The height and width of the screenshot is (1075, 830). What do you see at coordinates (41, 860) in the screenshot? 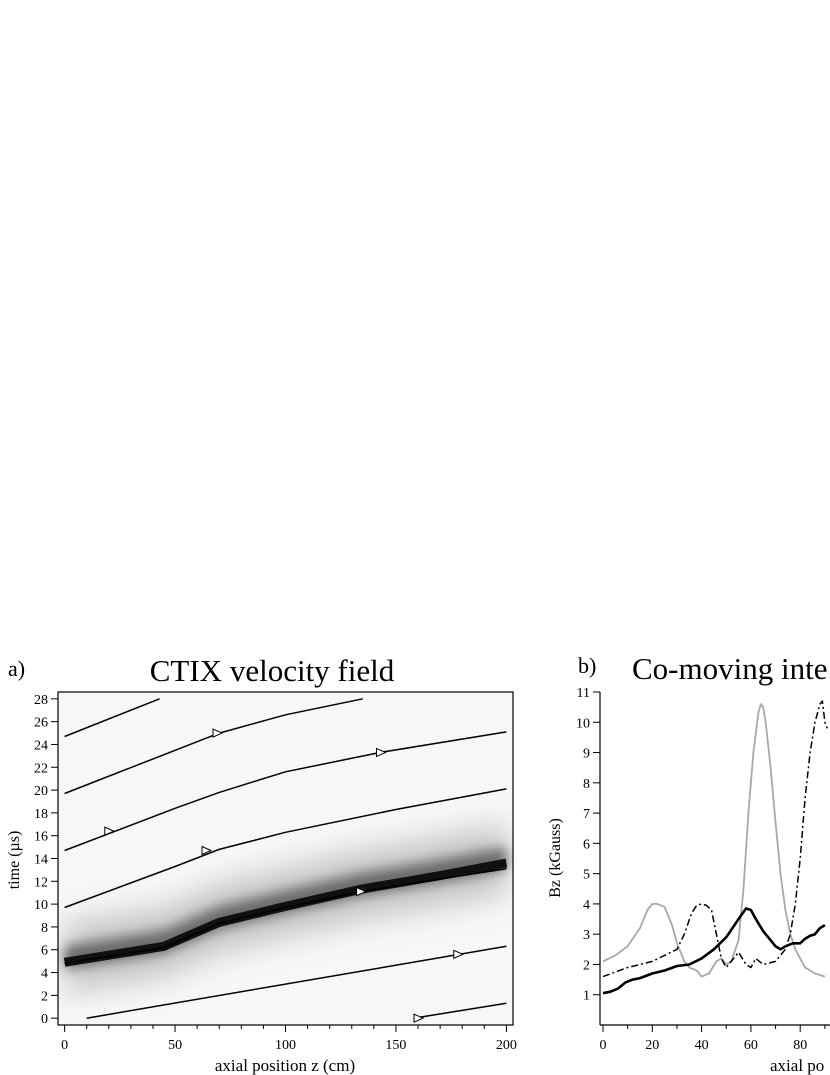
I see `y-tick-label: 14` at bounding box center [41, 860].